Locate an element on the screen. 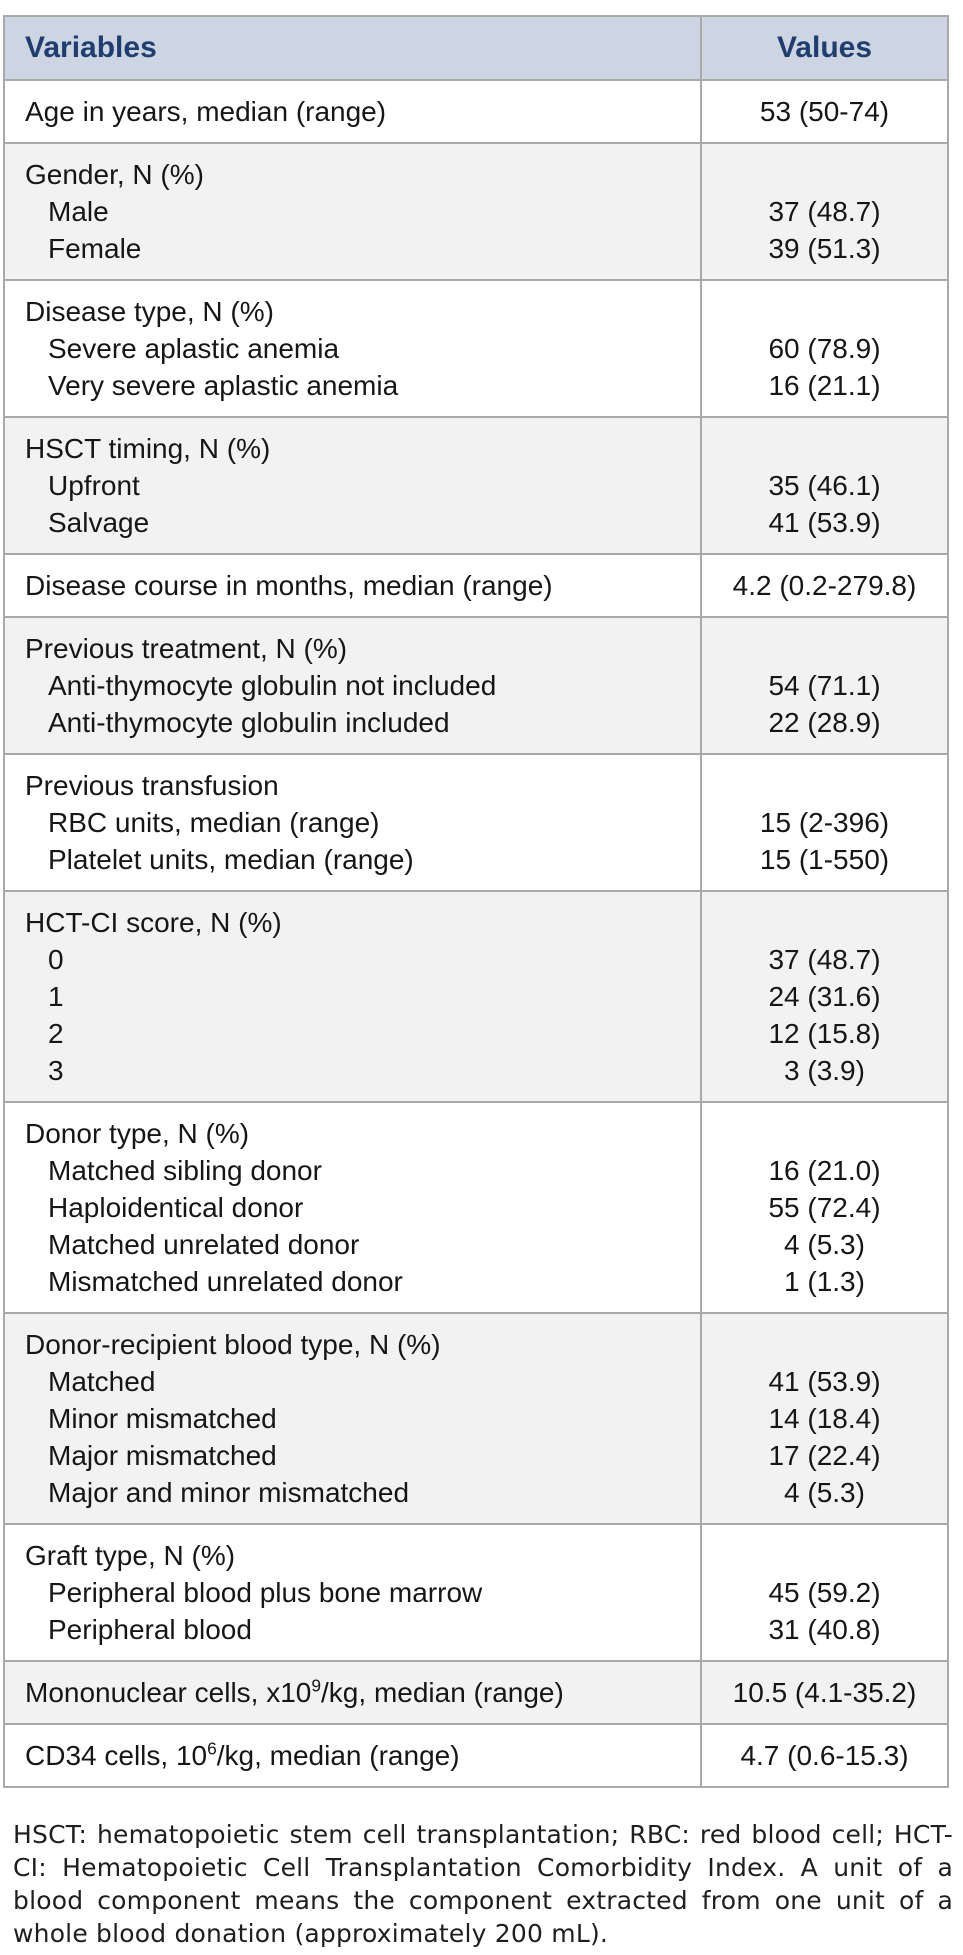 This screenshot has width=963, height=1955. row-value: 15 (2-396) is located at coordinates (824, 822).